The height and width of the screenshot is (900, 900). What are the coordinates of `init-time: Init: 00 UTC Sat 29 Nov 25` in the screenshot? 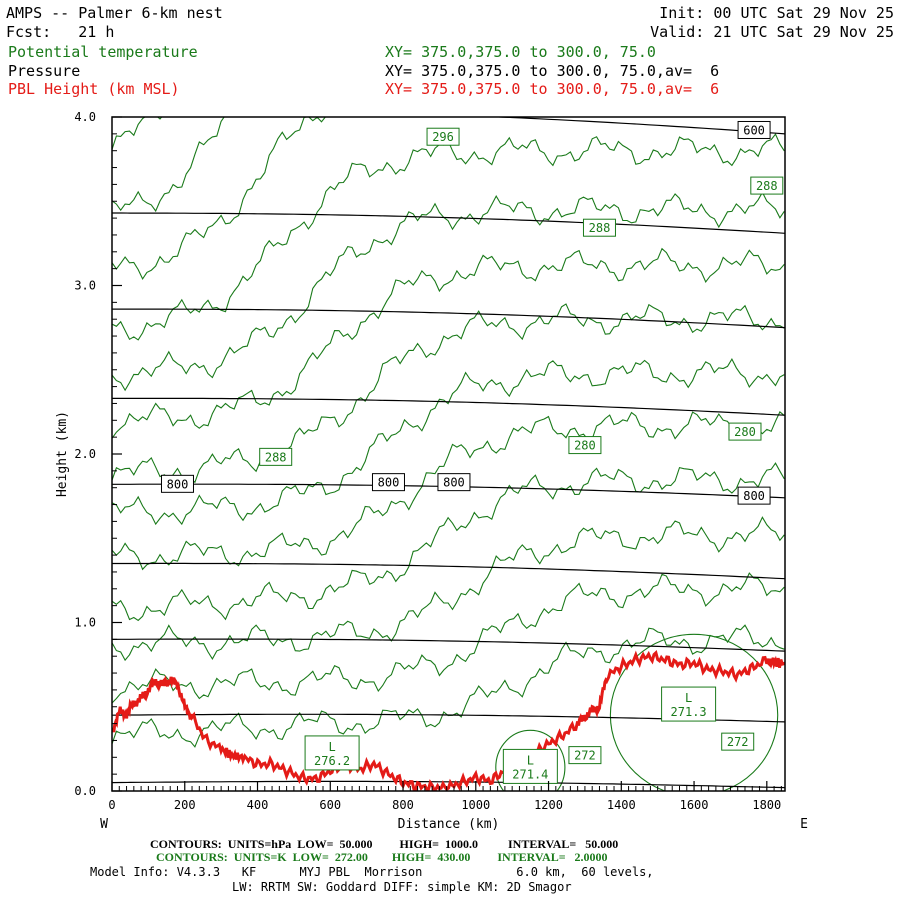 It's located at (776, 13).